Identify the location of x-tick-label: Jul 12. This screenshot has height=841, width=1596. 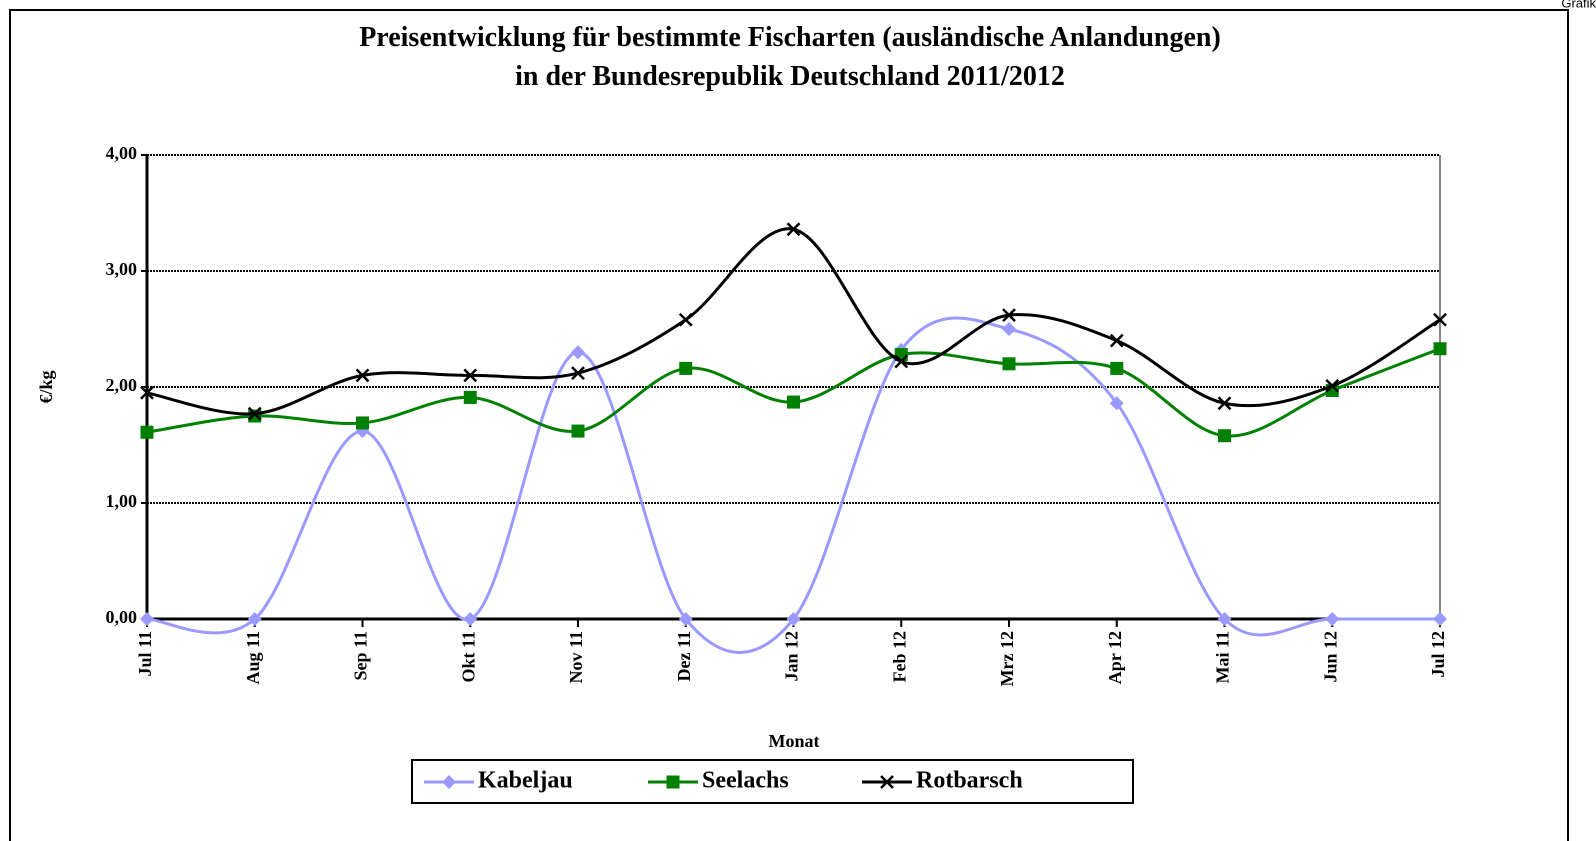
(1438, 654).